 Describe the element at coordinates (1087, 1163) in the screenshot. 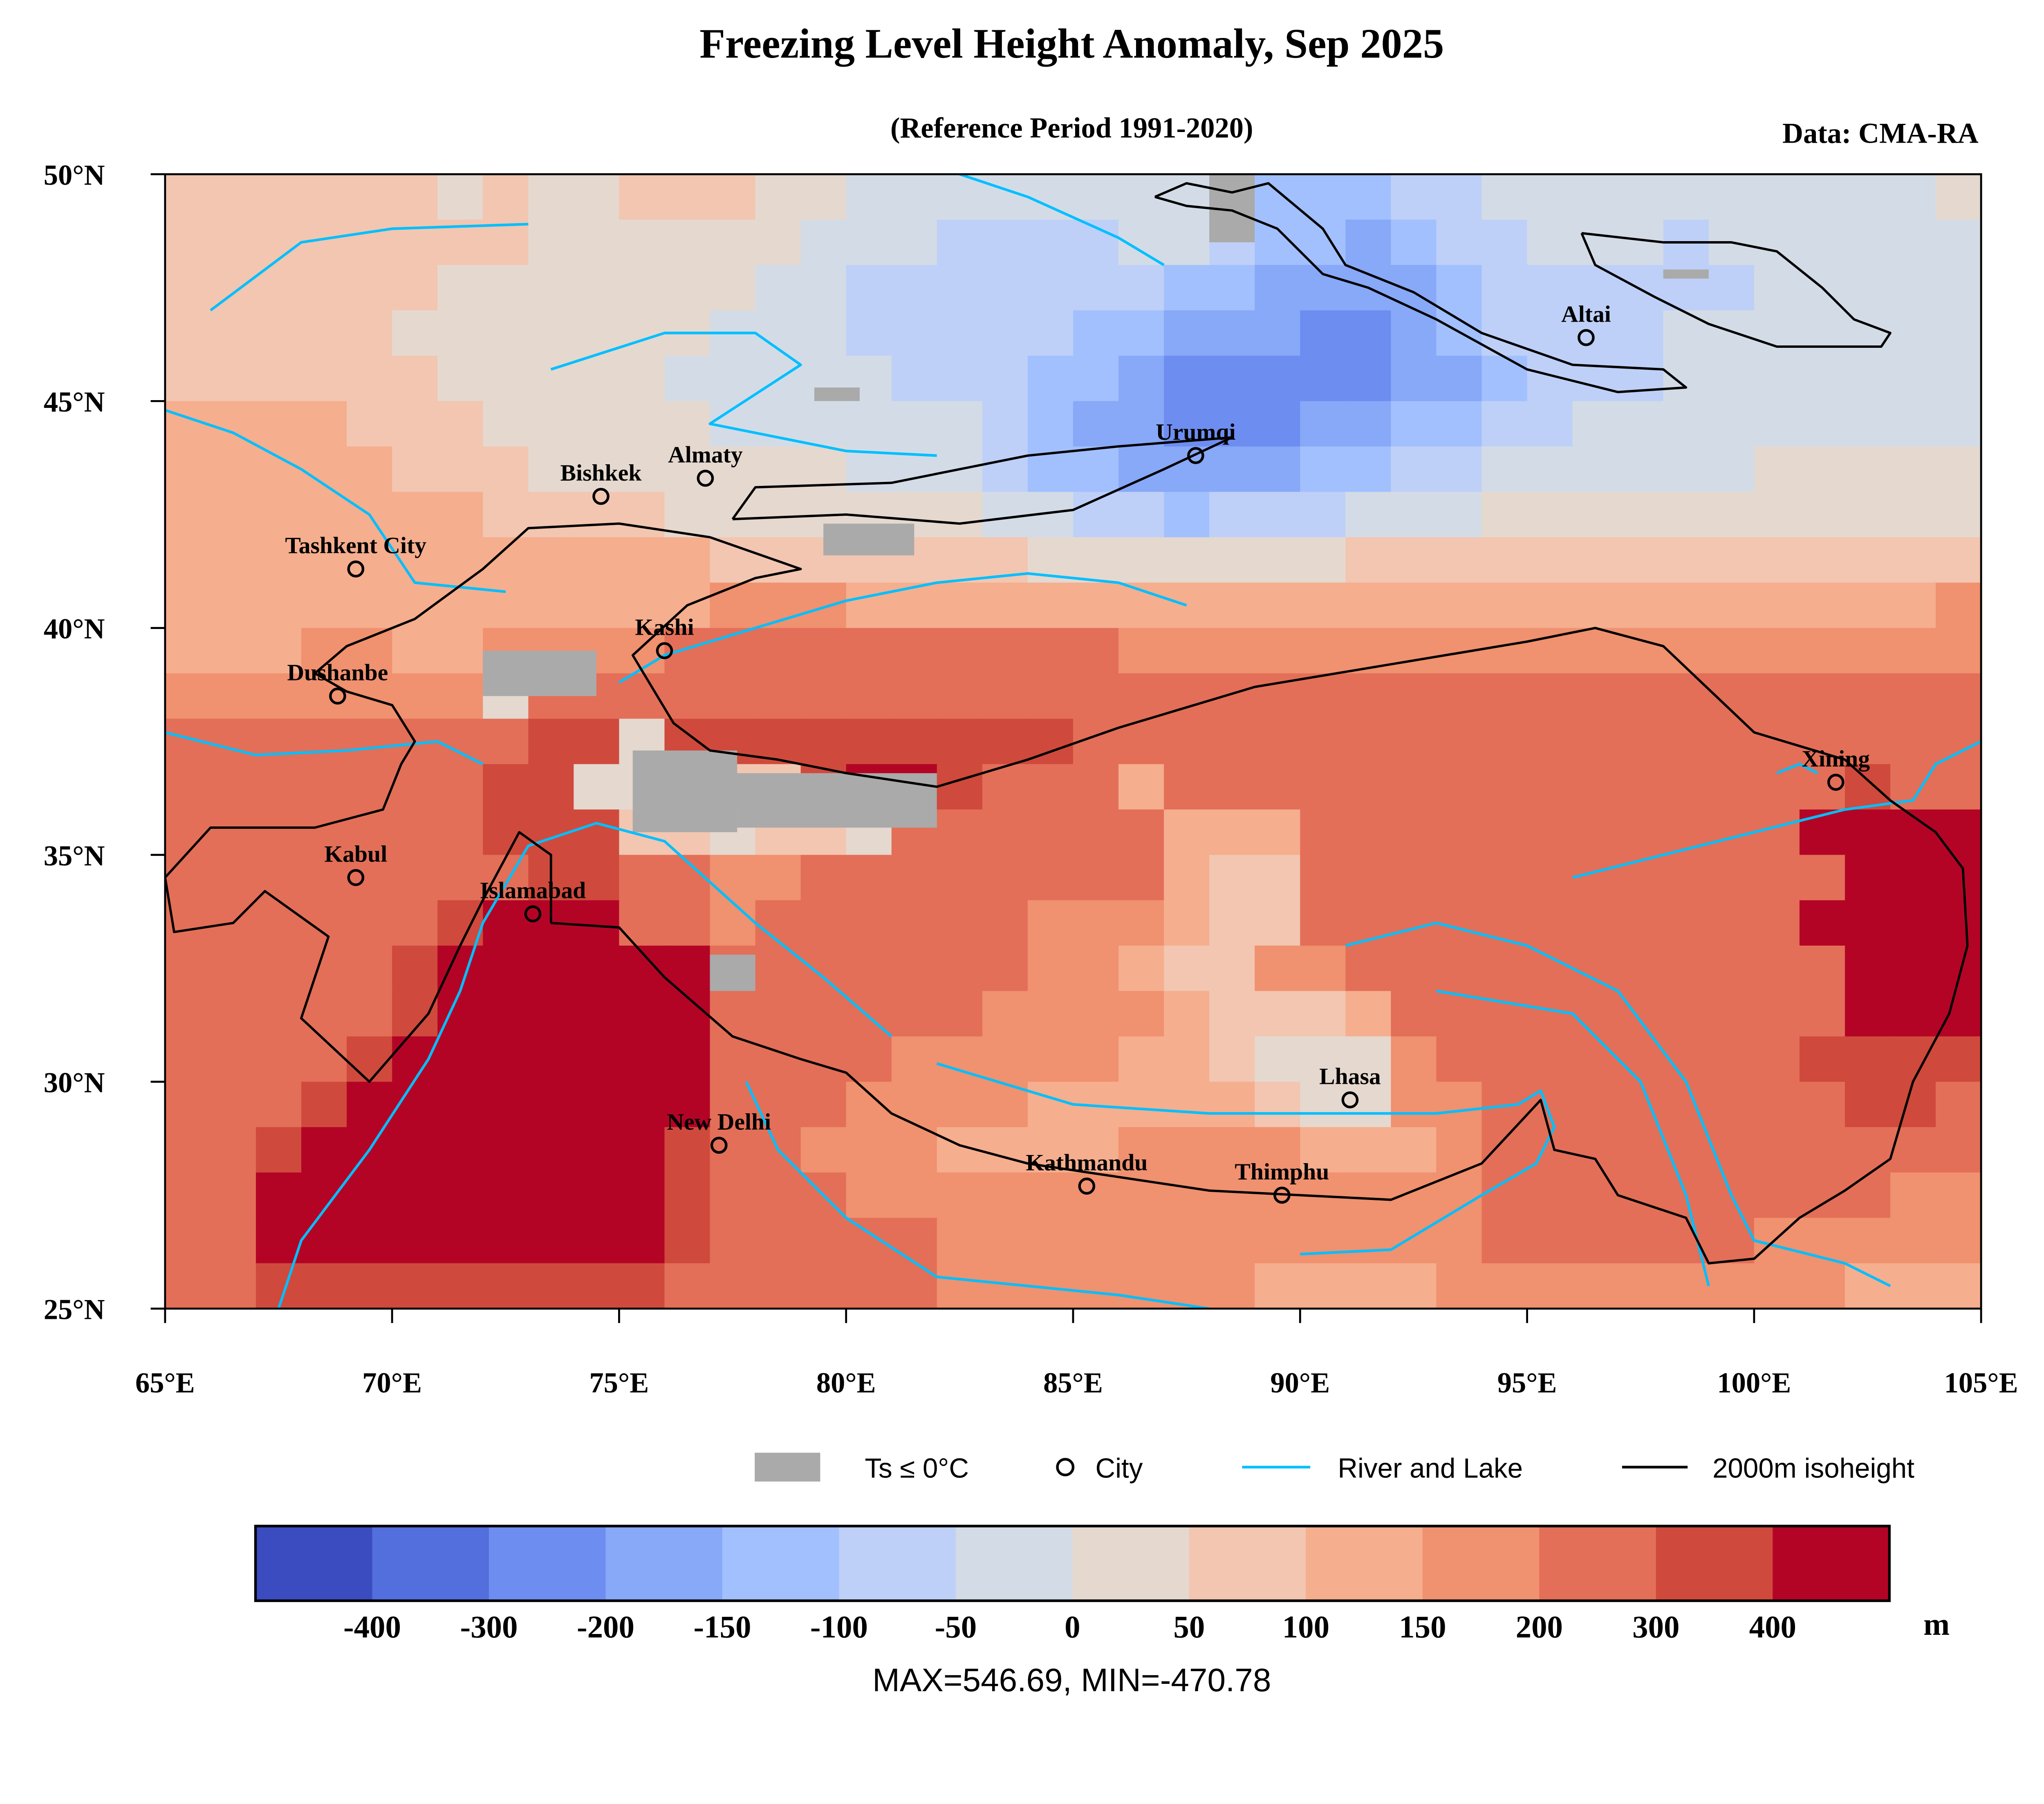

I see `city-label: Kathmandu` at that location.